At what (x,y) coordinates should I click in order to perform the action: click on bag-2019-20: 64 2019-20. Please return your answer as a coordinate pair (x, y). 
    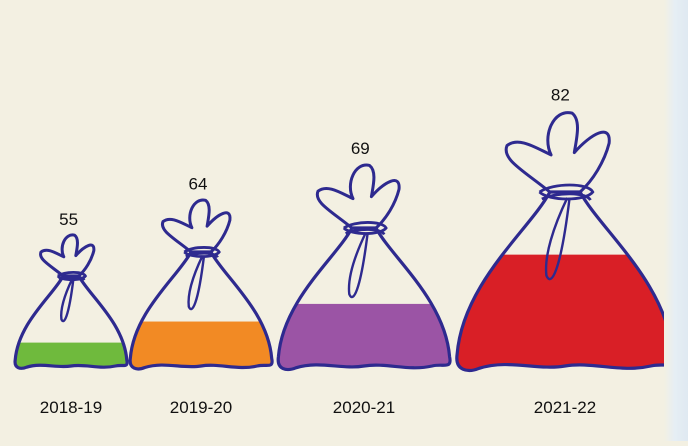
    Looking at the image, I should click on (201, 295).